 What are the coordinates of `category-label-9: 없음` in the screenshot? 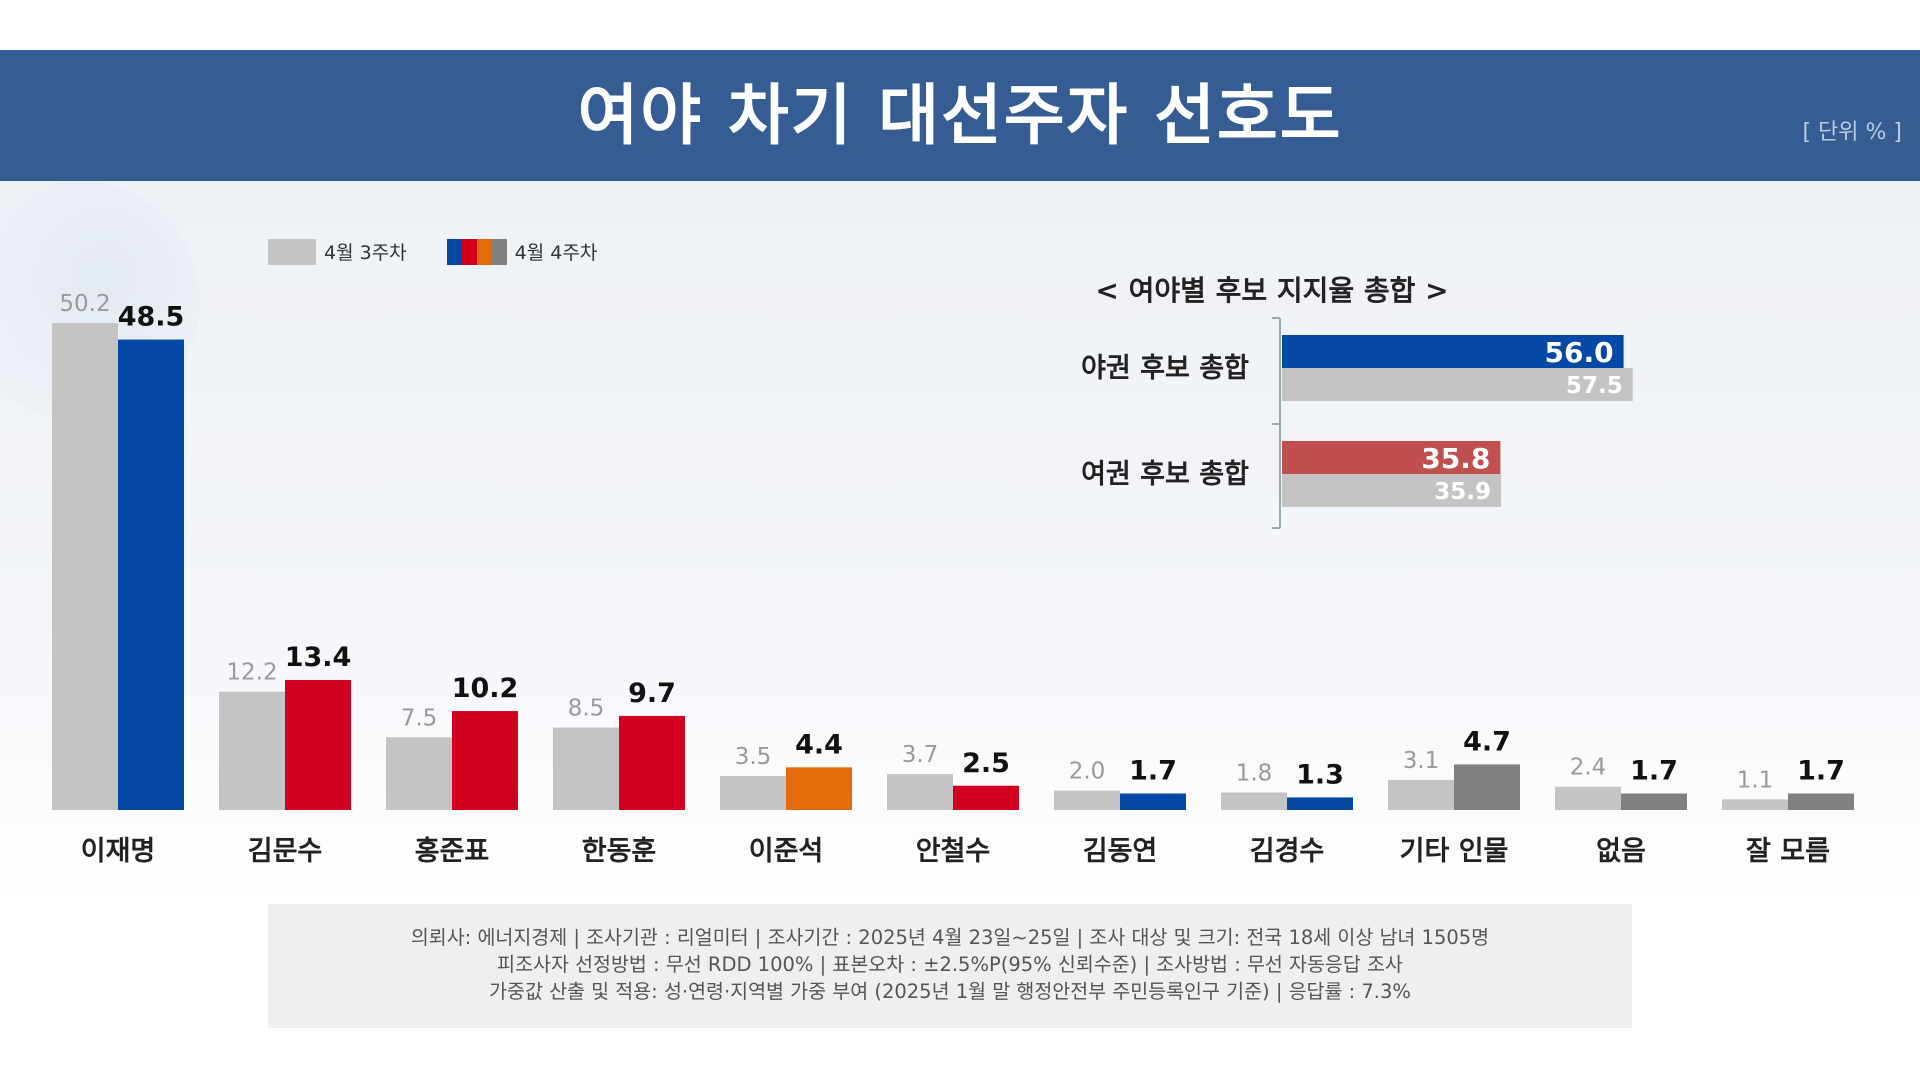 It's located at (1621, 851).